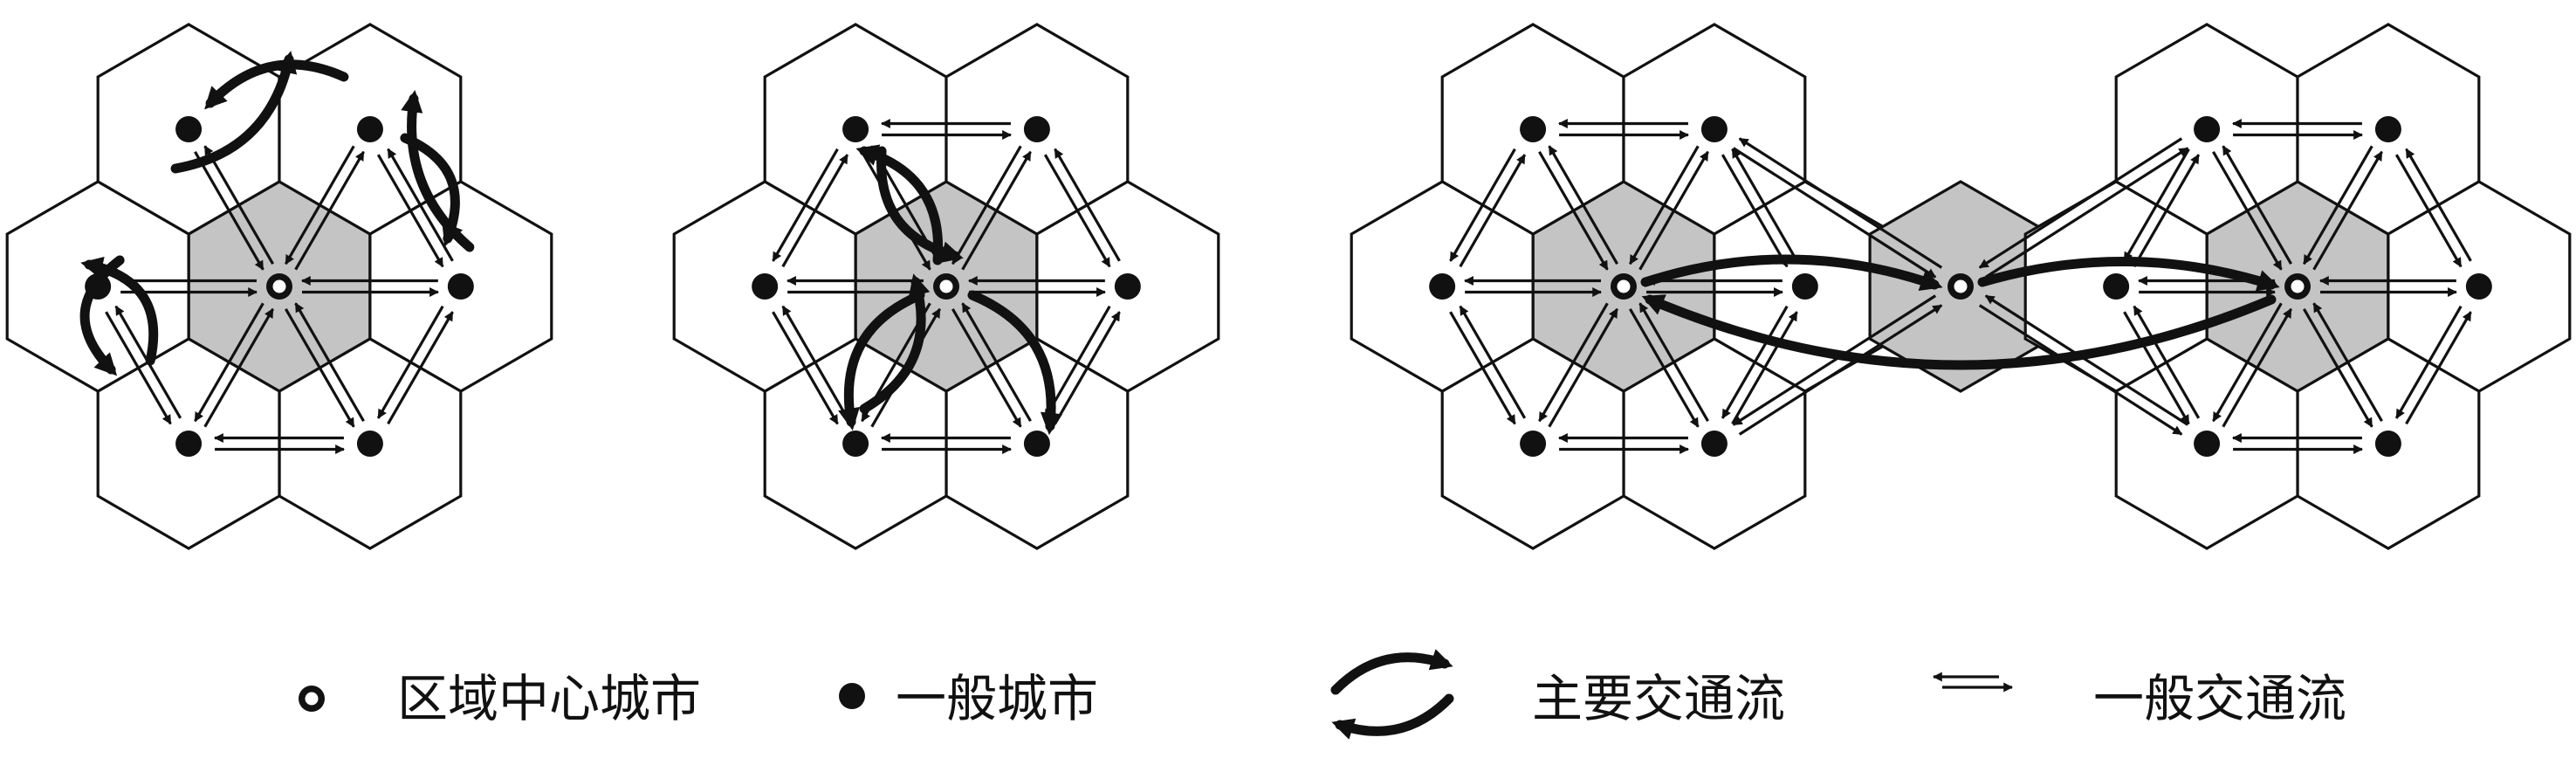 This screenshot has height=772, width=2576. I want to click on legend-ordinary-city: 一般城市, so click(968, 698).